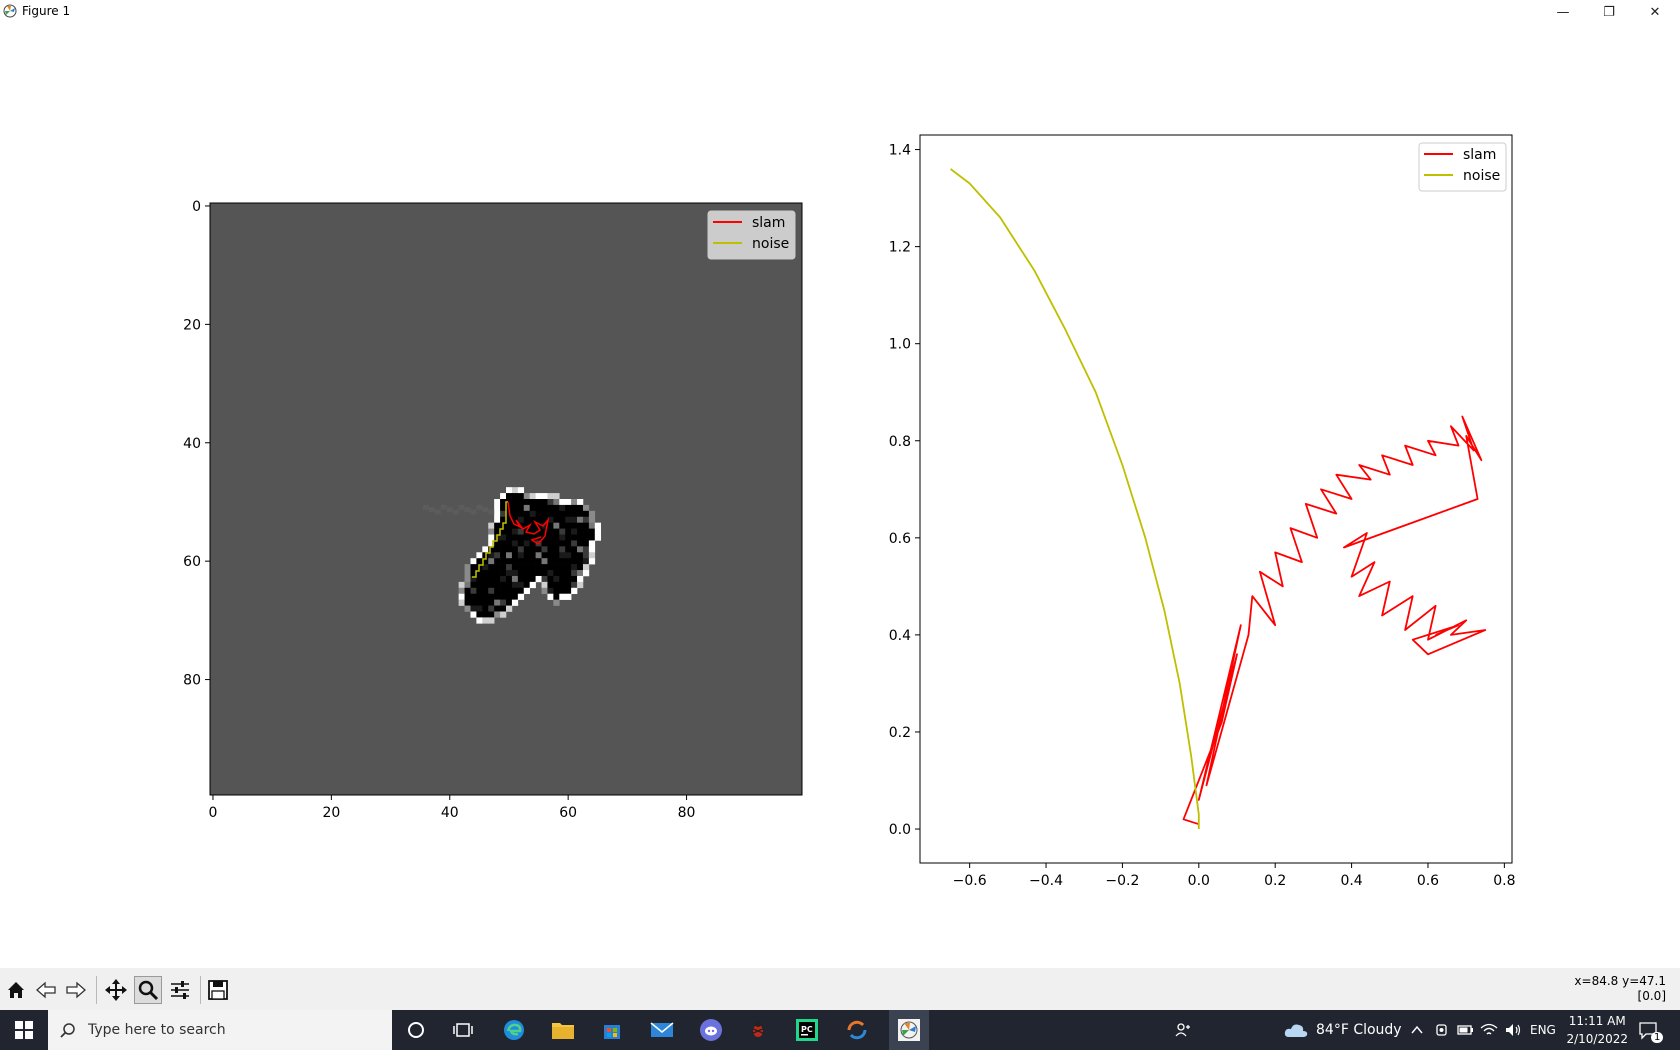  I want to click on start-button, so click(24, 1030).